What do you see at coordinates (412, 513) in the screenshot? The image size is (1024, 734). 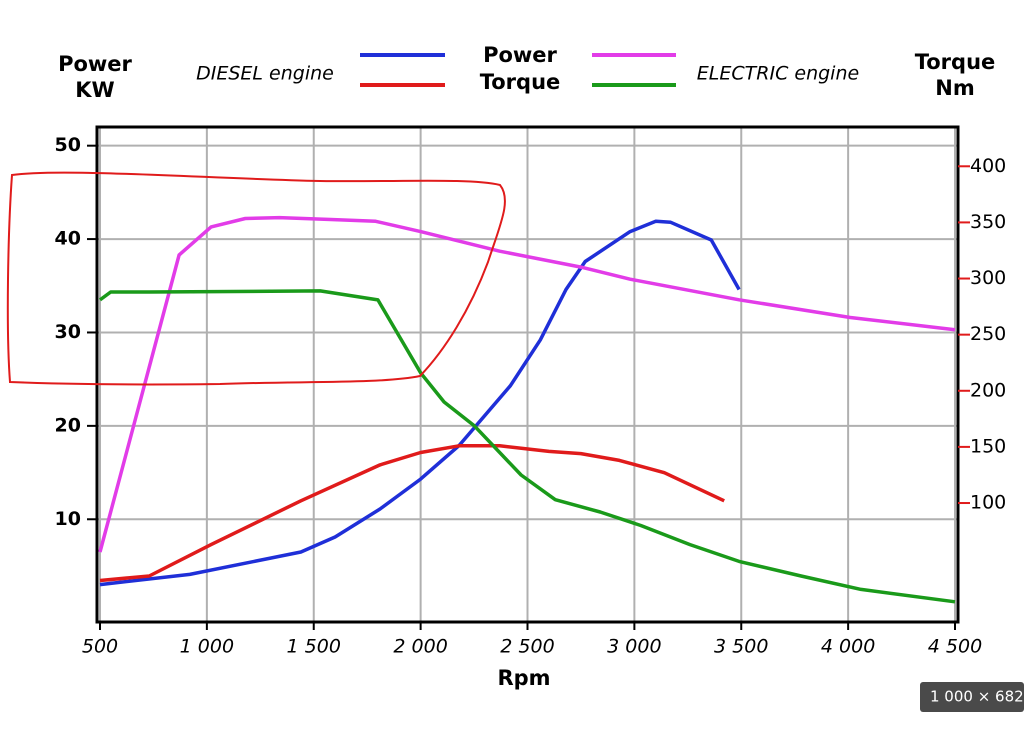 I see `series-line` at bounding box center [412, 513].